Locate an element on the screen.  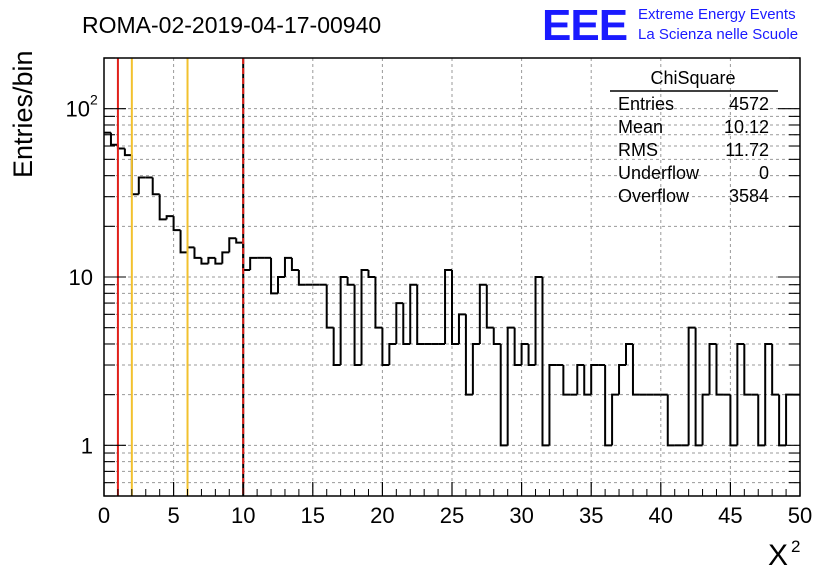
x-tick-label: 15 is located at coordinates (313, 515).